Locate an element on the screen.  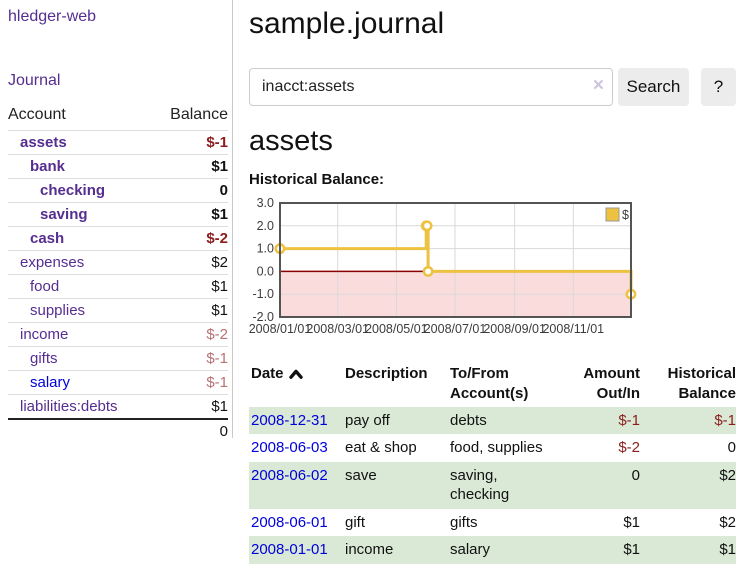
register-date-link: 2008-06-02 is located at coordinates (289, 475).